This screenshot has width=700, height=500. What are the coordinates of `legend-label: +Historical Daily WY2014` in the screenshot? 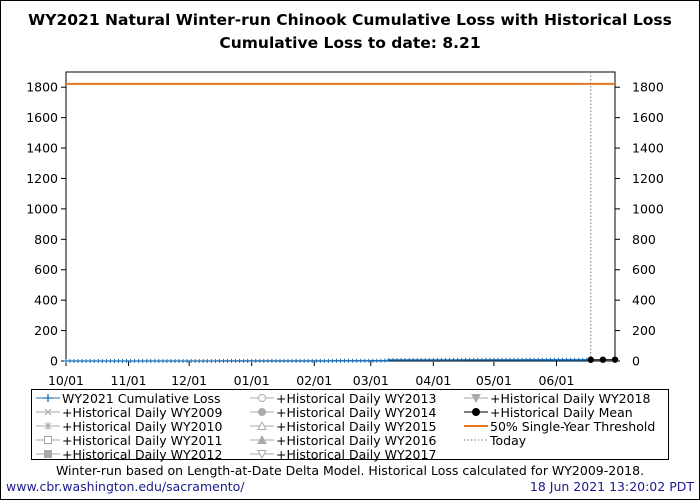 It's located at (356, 412).